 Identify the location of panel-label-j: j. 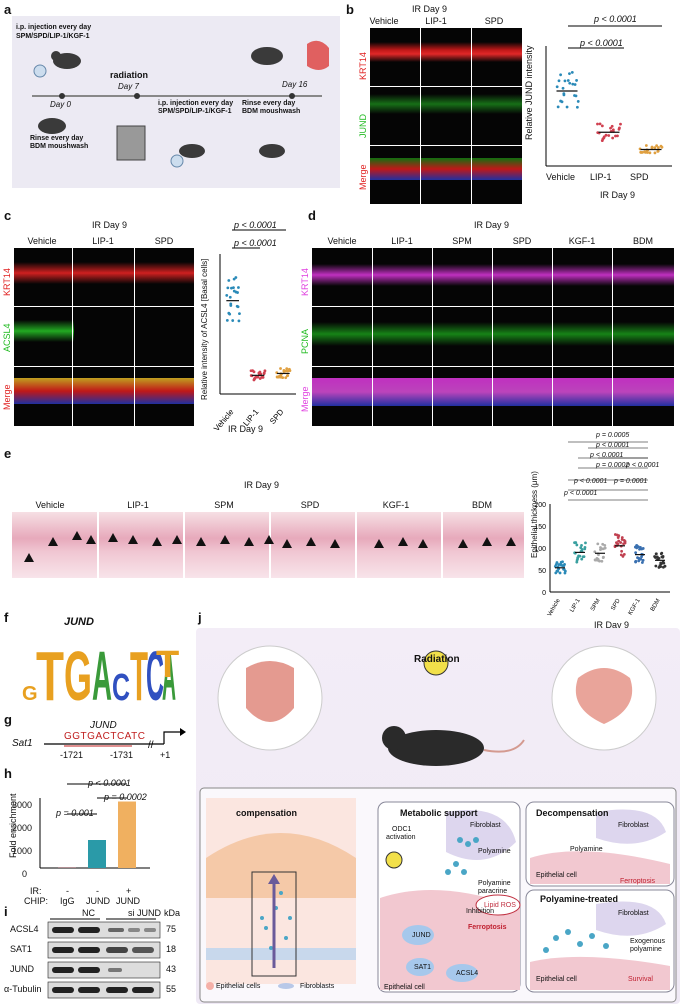
(200, 617).